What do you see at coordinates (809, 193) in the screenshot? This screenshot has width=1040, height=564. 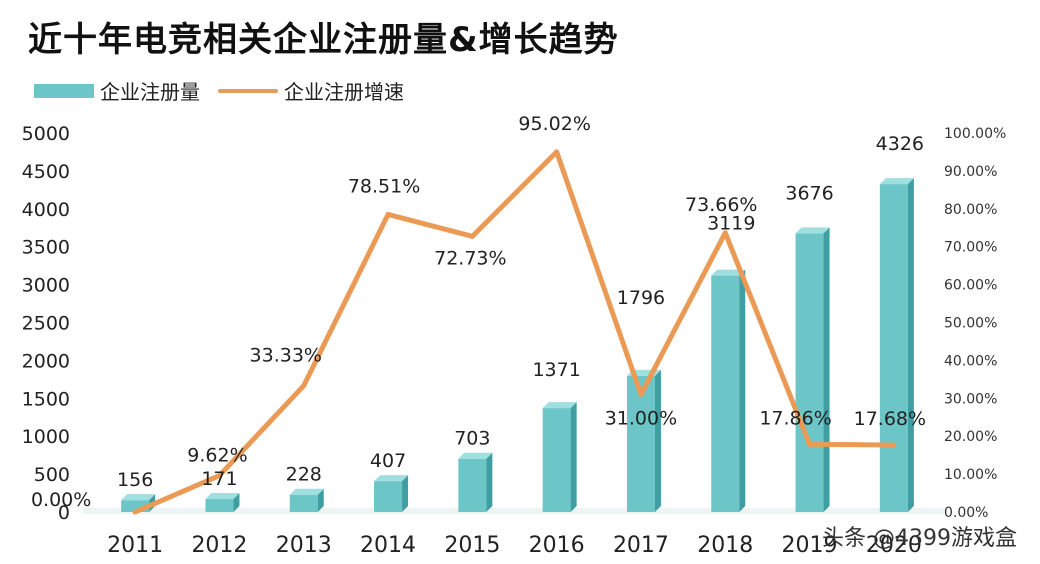 I see `bar-value-label: 3676` at bounding box center [809, 193].